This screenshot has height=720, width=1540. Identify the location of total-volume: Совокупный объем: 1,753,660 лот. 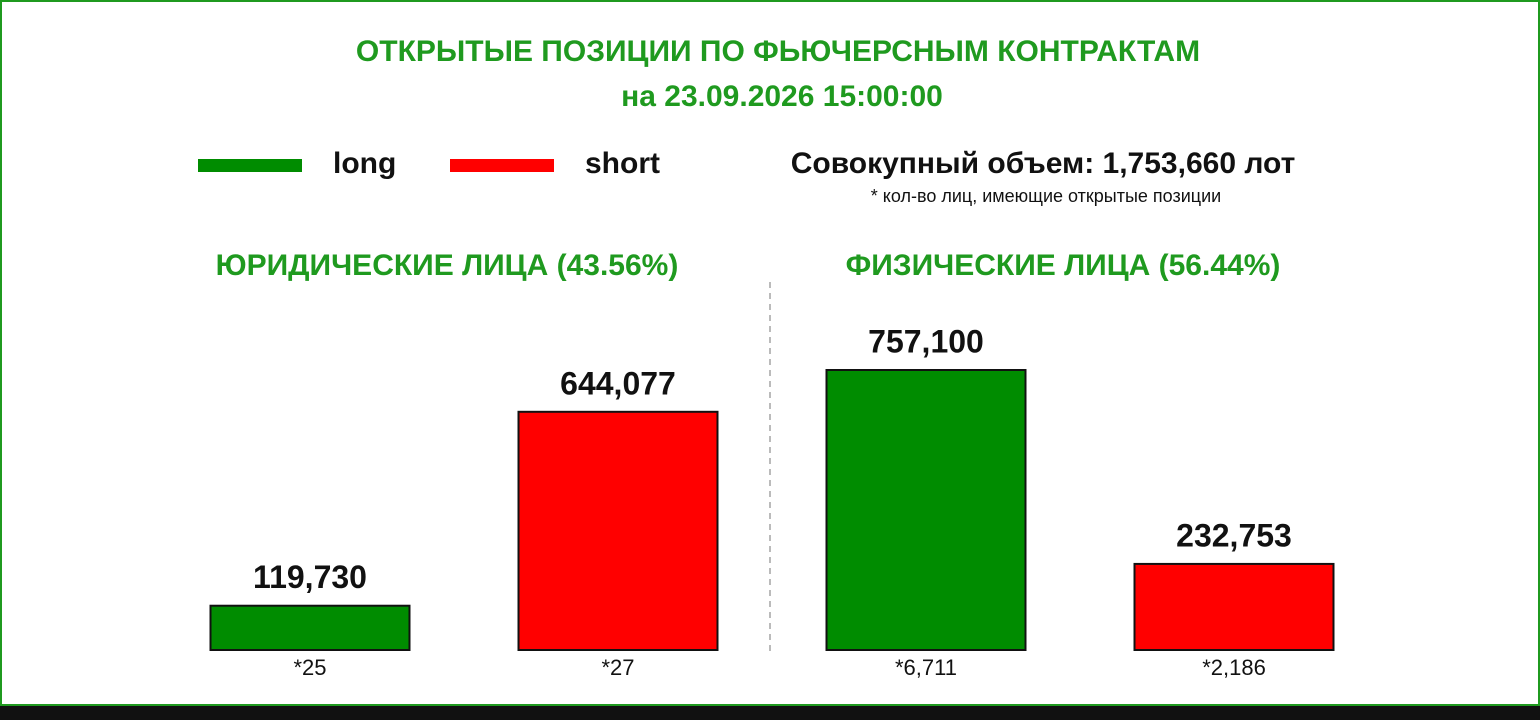
(1043, 163).